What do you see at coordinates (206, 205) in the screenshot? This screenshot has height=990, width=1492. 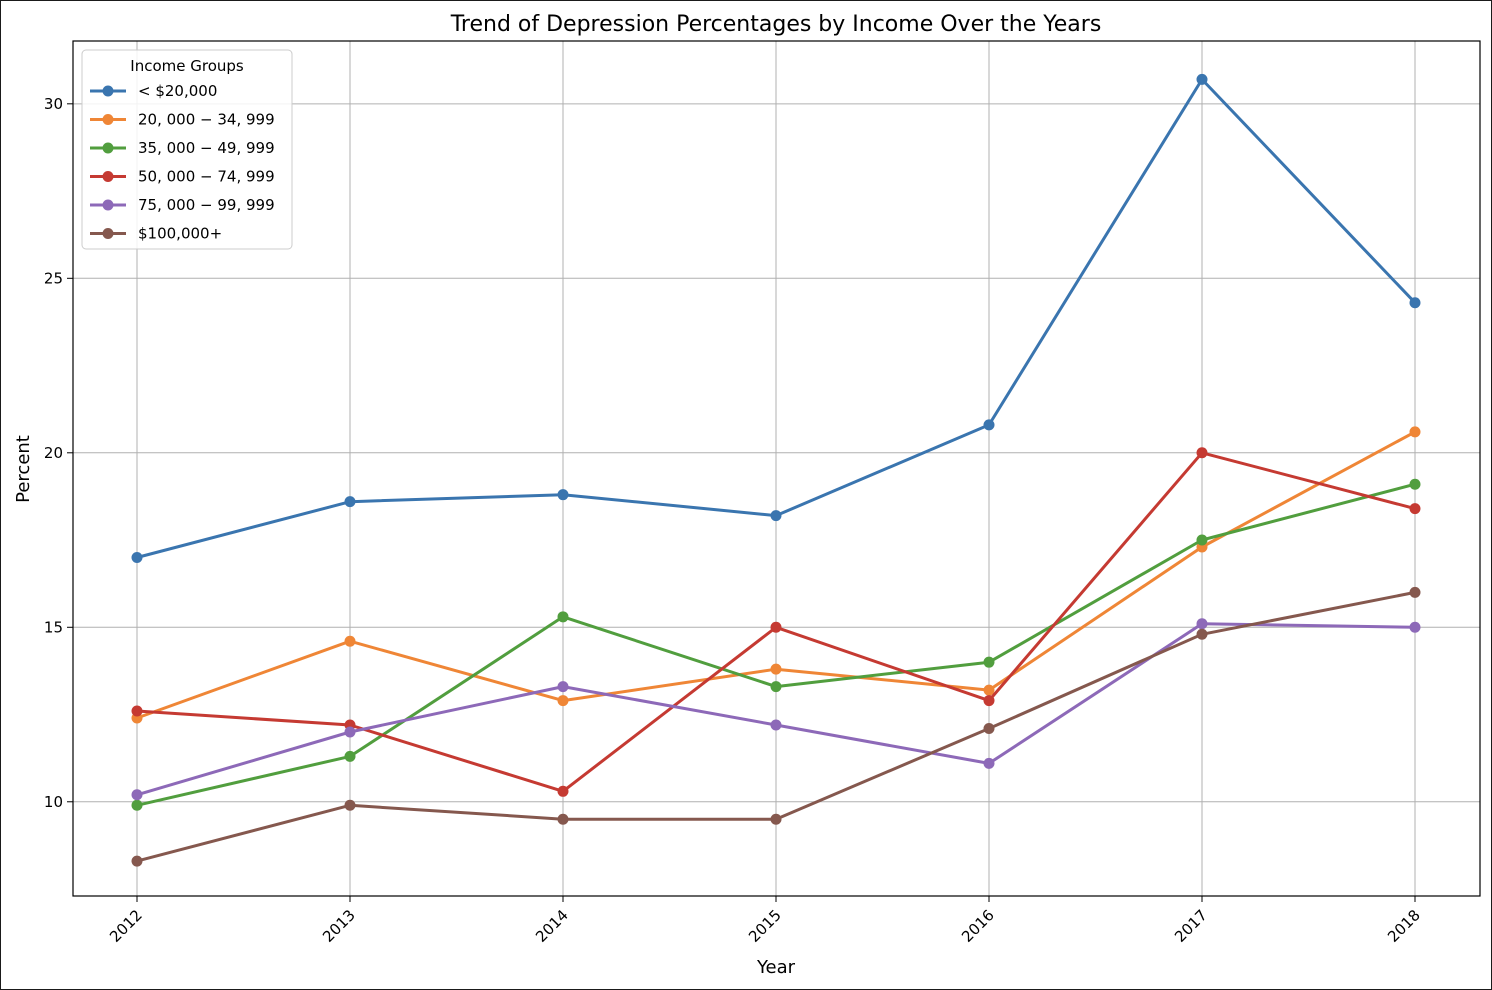 I see `legend-label: 75, 000 − 99, 999` at bounding box center [206, 205].